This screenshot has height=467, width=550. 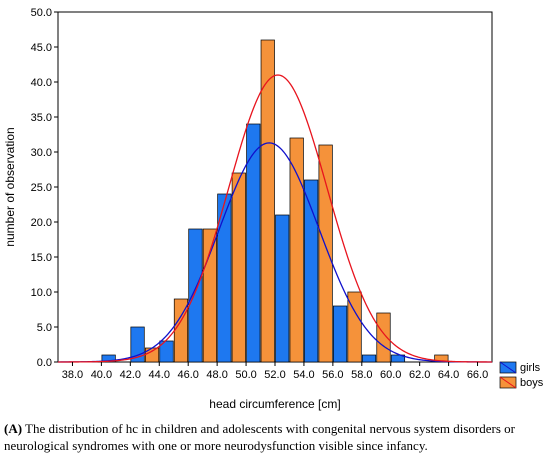 What do you see at coordinates (41, 223) in the screenshot?
I see `y-tick-label: 20.0` at bounding box center [41, 223].